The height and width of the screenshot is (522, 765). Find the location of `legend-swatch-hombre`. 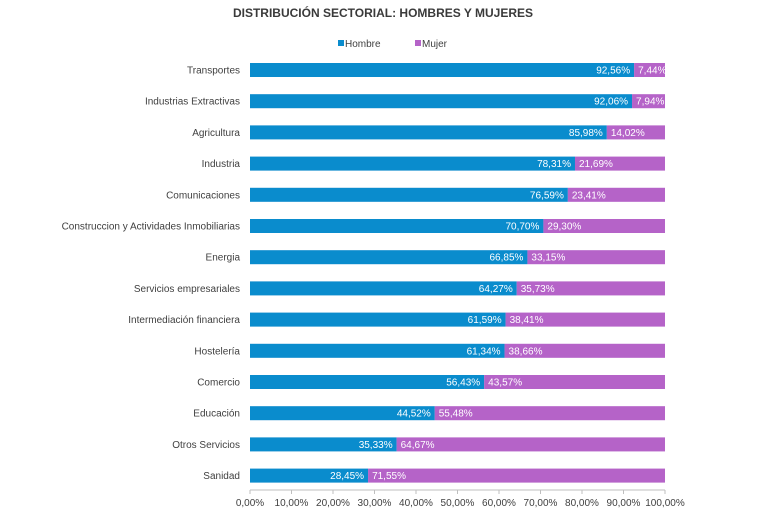

legend-swatch-hombre is located at coordinates (341, 43).